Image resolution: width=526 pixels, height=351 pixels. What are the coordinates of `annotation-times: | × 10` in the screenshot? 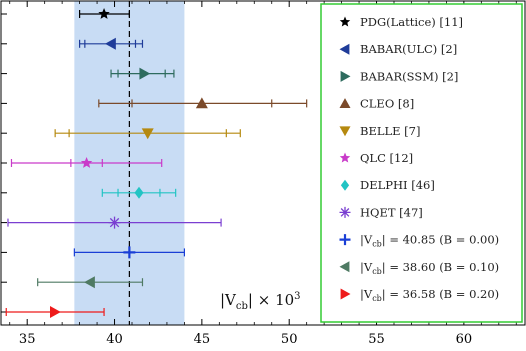 It's located at (271, 300).